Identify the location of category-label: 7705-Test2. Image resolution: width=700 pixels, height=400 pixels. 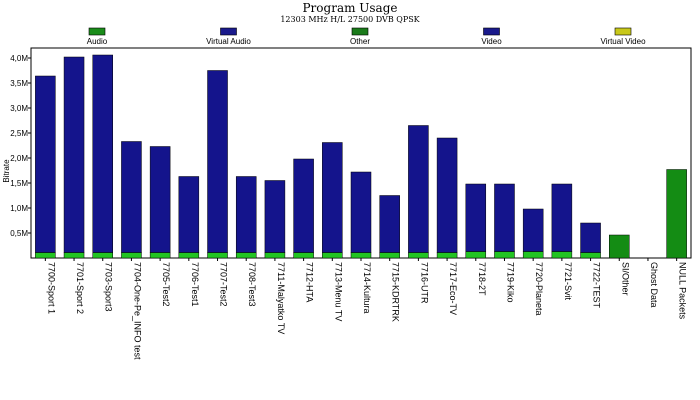
(166, 284).